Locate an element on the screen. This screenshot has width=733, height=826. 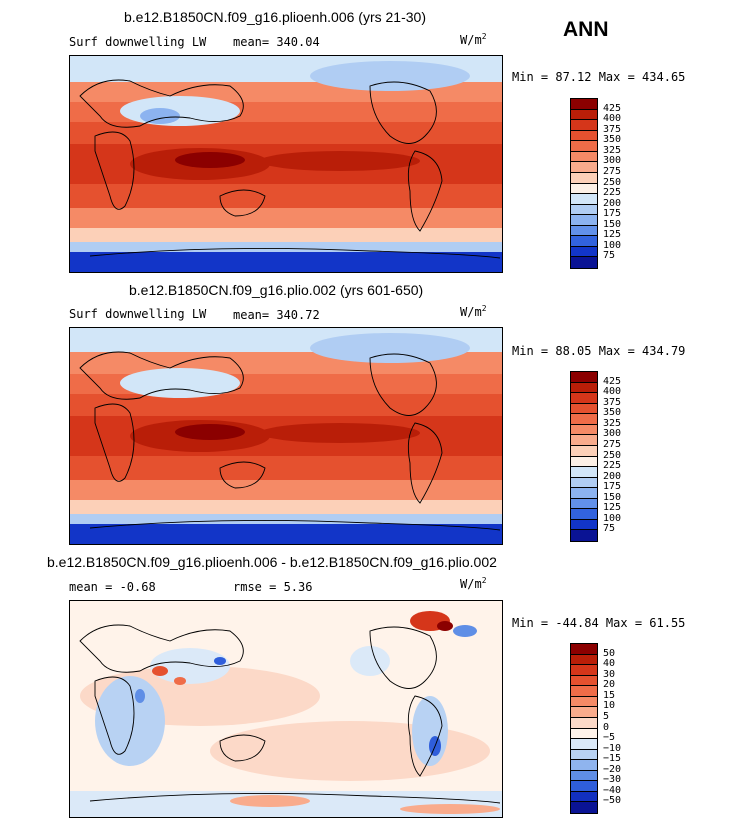
colorbar-tick-label: −15 is located at coordinates (612, 759).